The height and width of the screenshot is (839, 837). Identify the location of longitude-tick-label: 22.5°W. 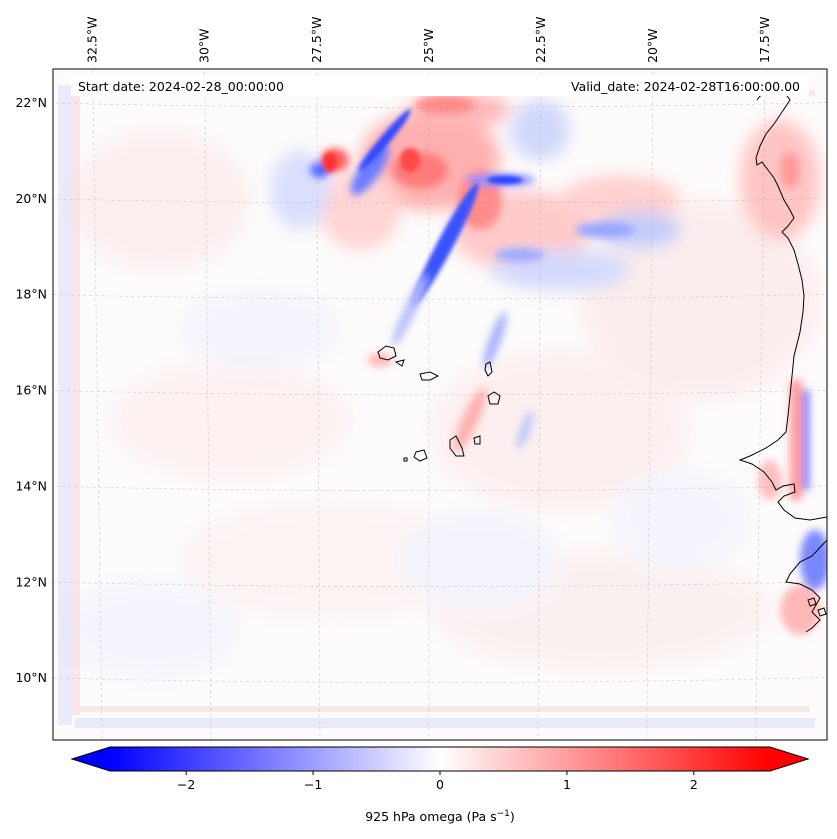
(540, 40).